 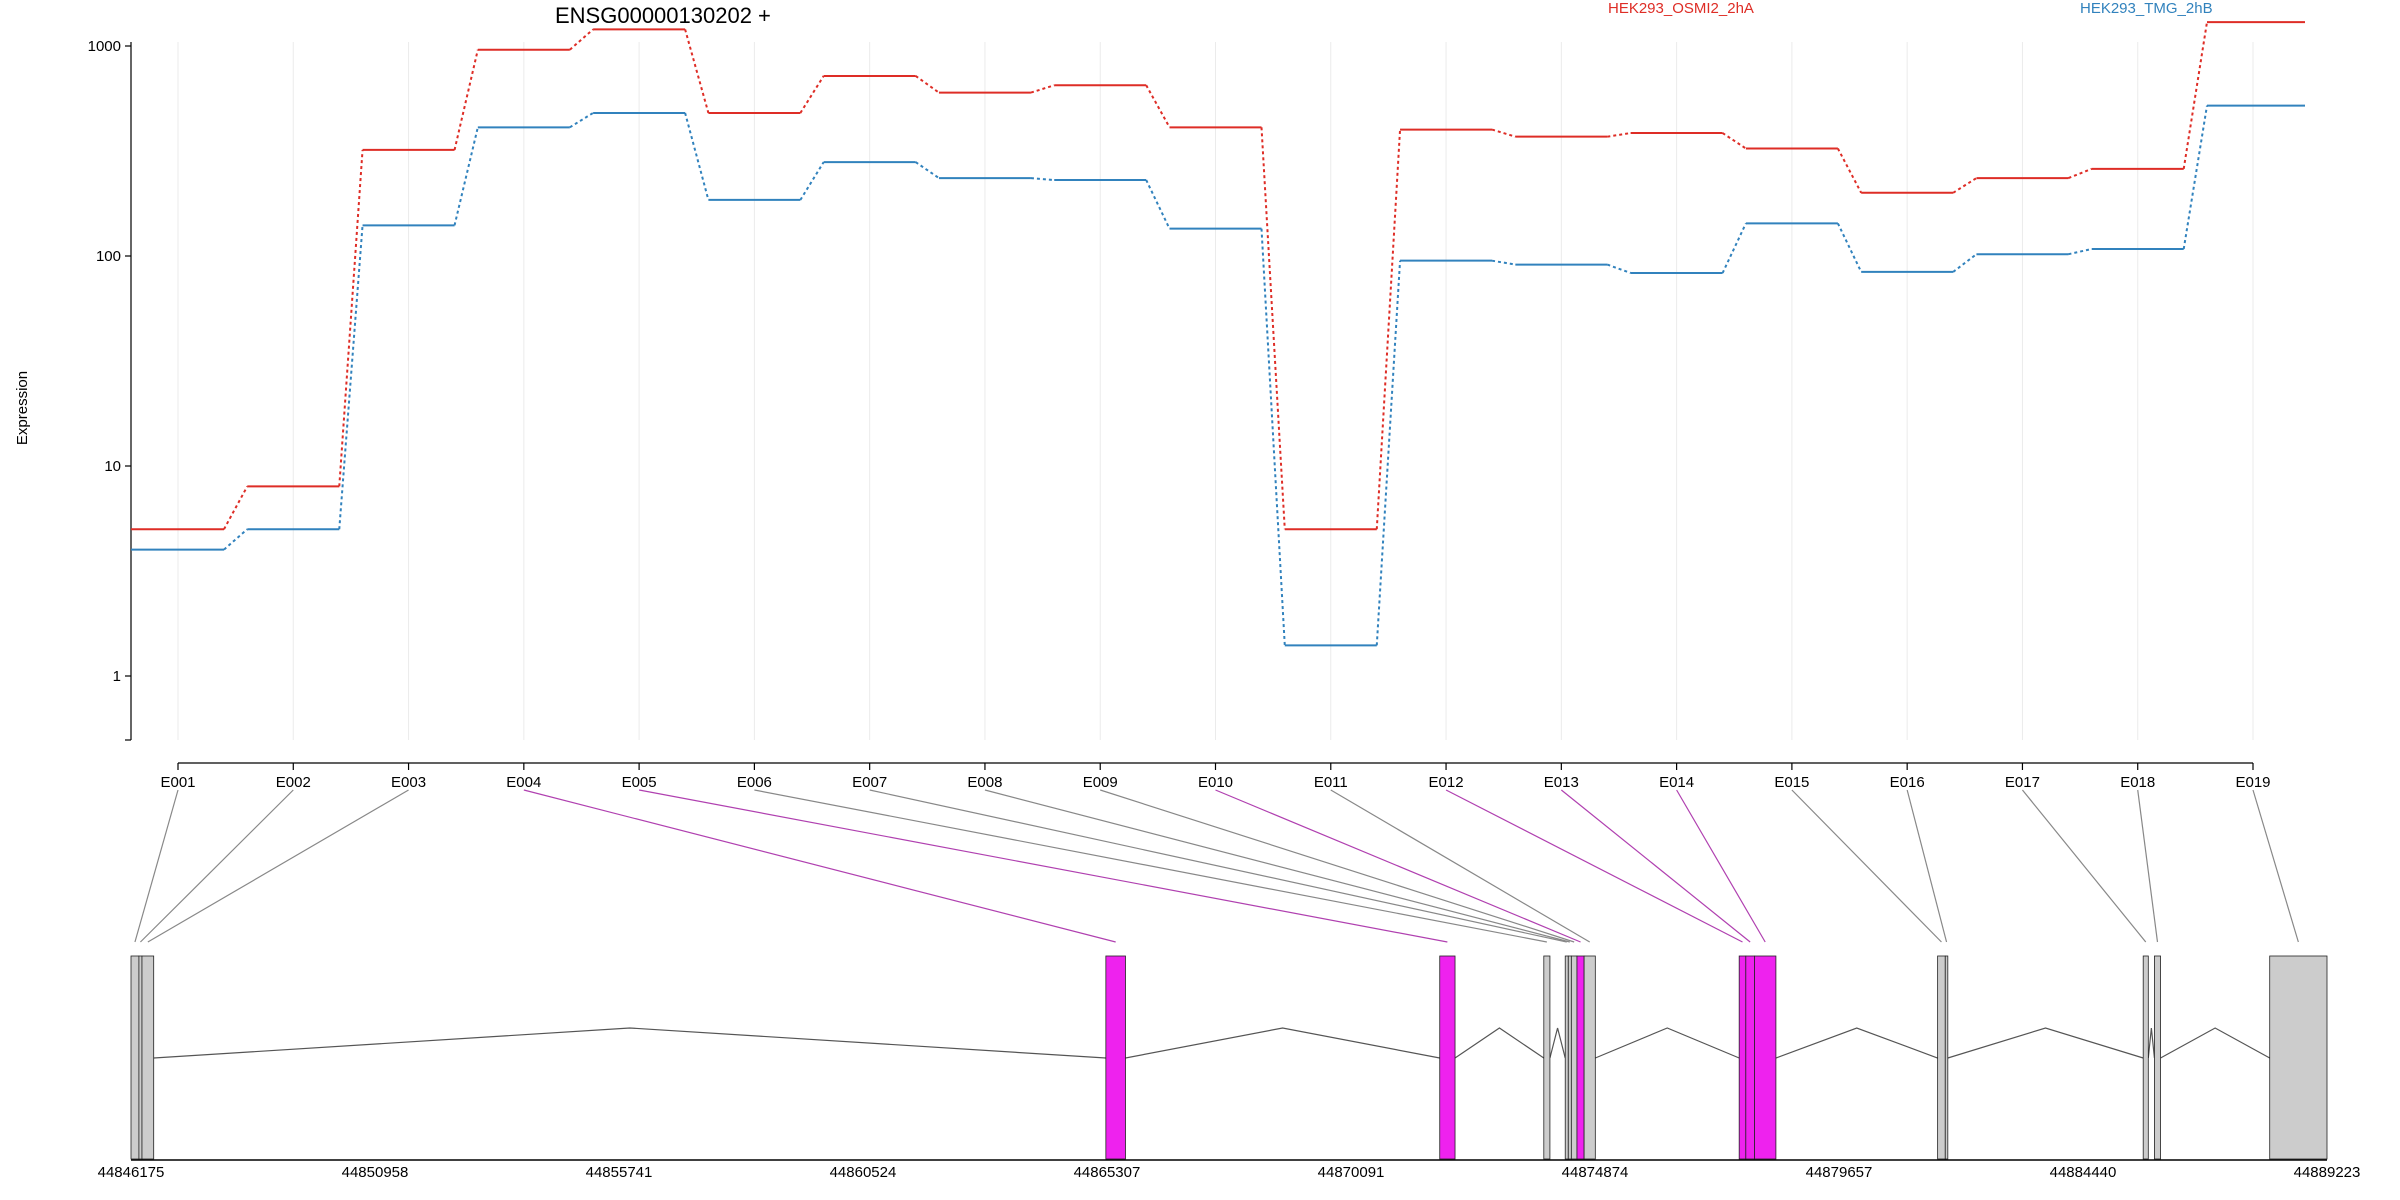 What do you see at coordinates (293, 782) in the screenshot?
I see `x-tick-label: E002` at bounding box center [293, 782].